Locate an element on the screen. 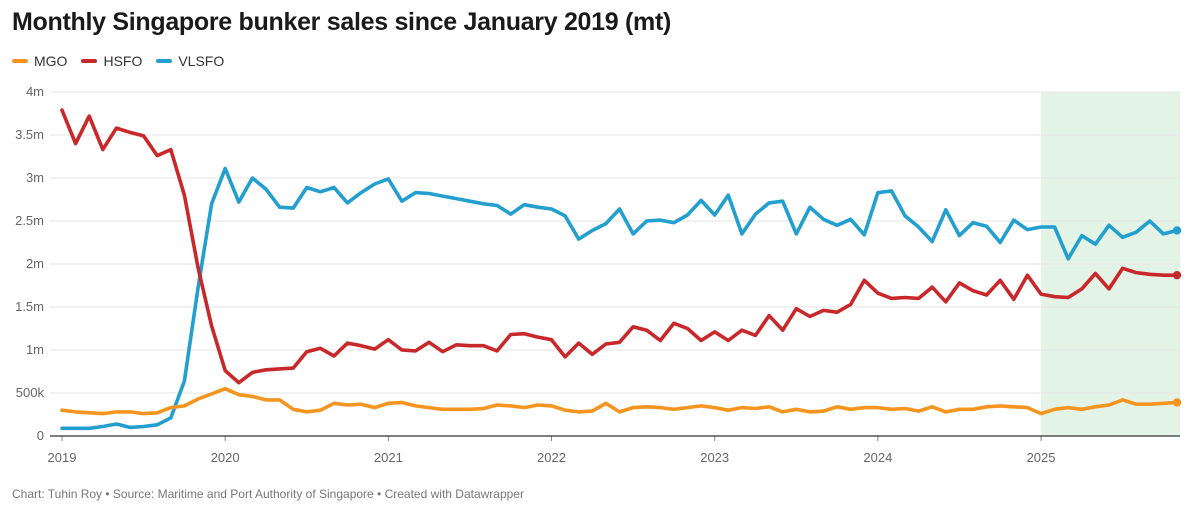  series-end-point-vlsfo is located at coordinates (1177, 230).